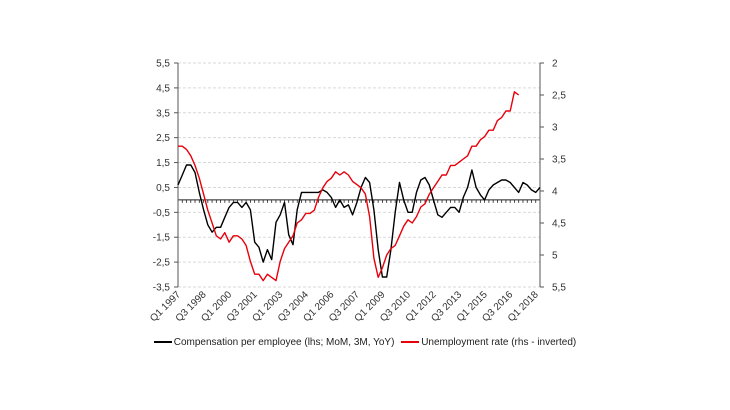 The image size is (730, 410). Describe the element at coordinates (162, 342) in the screenshot. I see `legend-swatch-black` at that location.